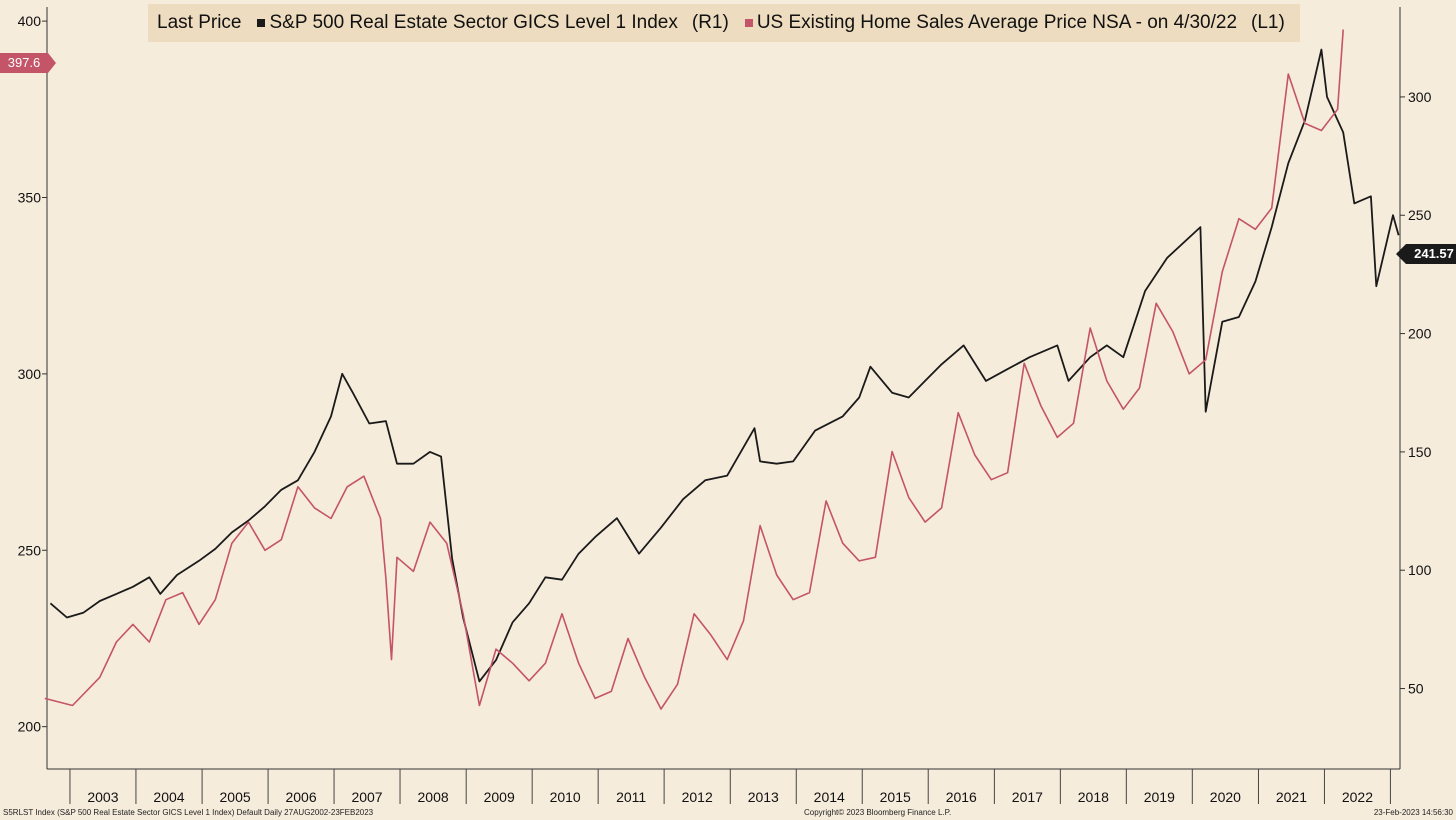 The image size is (1456, 820). I want to click on right-last-value-tag: 241.57, so click(1426, 254).